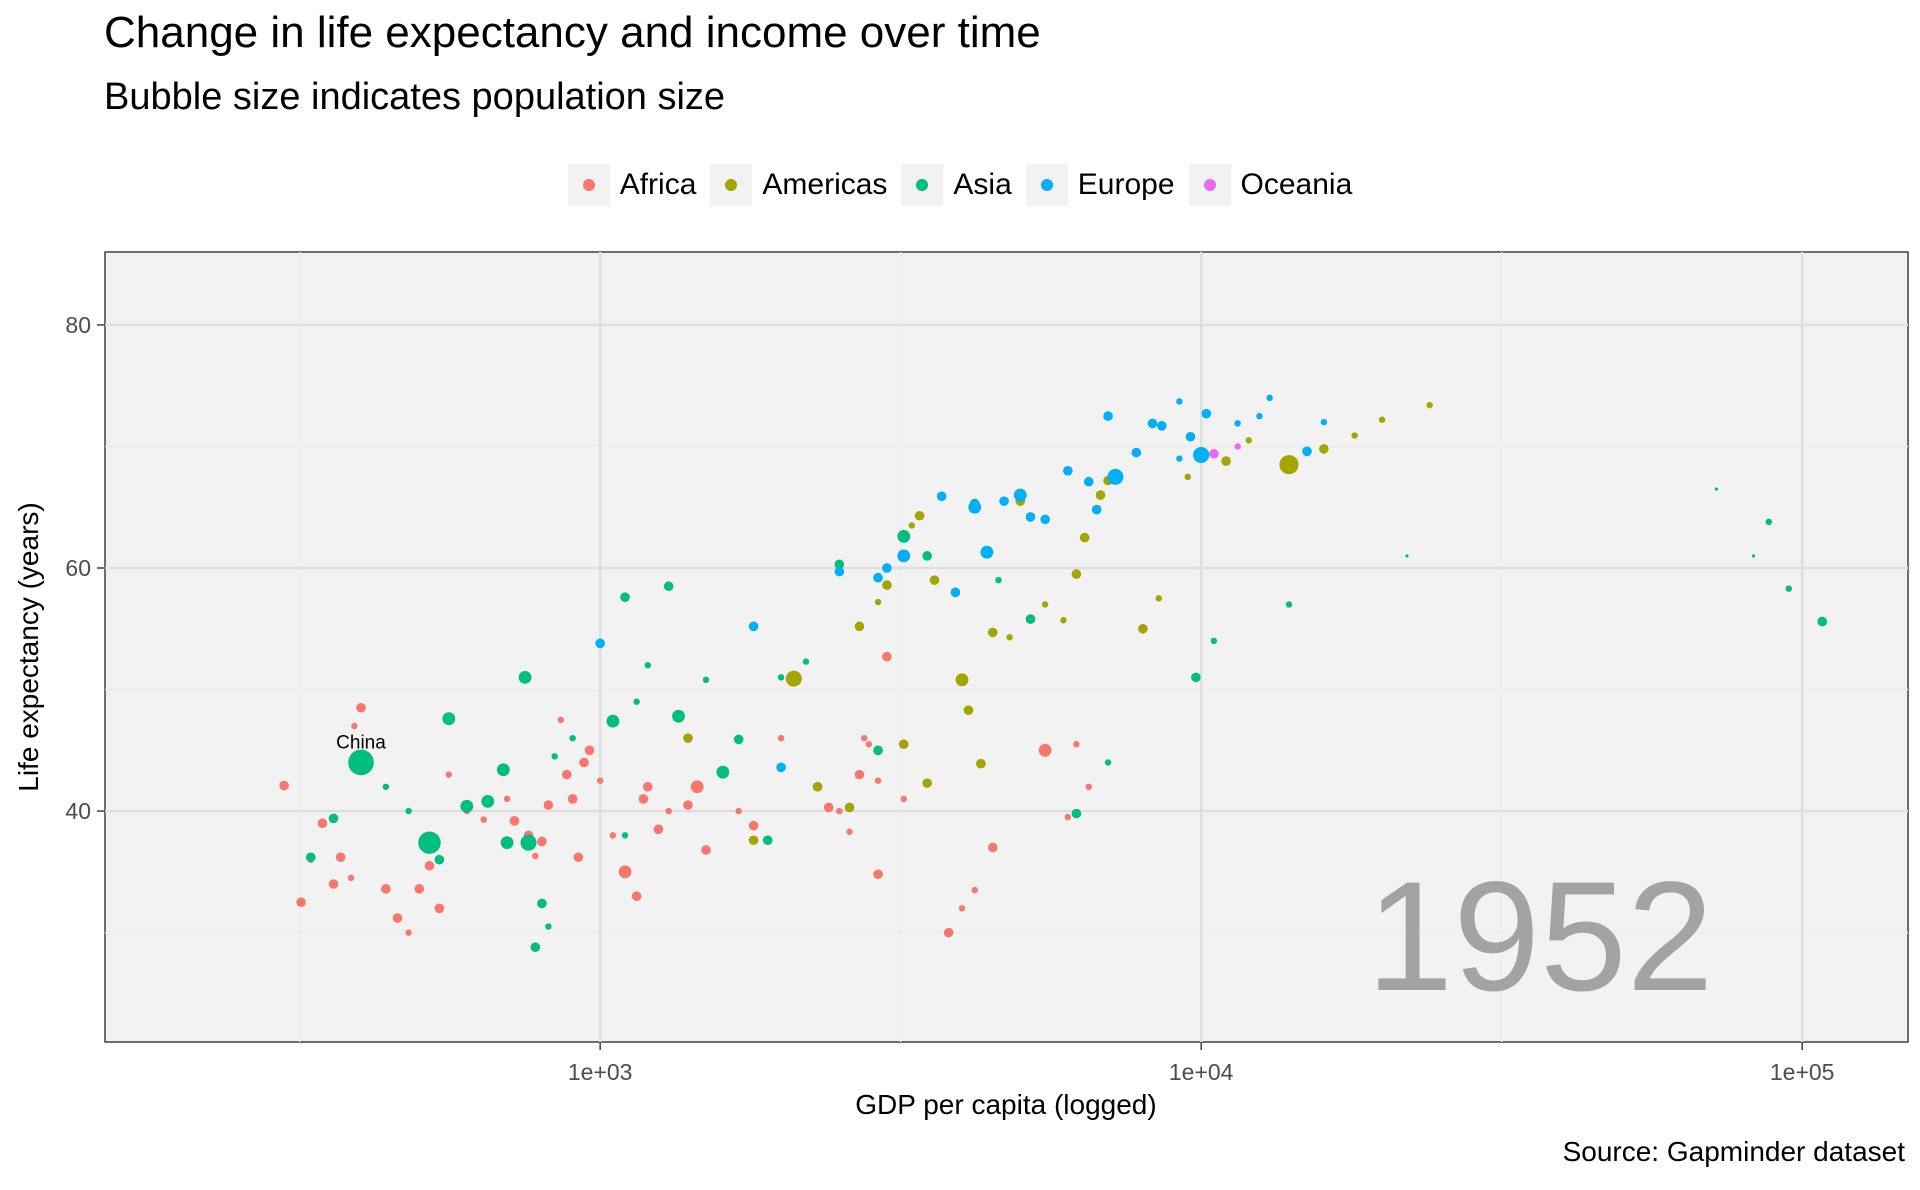  What do you see at coordinates (1733, 1151) in the screenshot?
I see `source-caption: Source: Gapminder dataset` at bounding box center [1733, 1151].